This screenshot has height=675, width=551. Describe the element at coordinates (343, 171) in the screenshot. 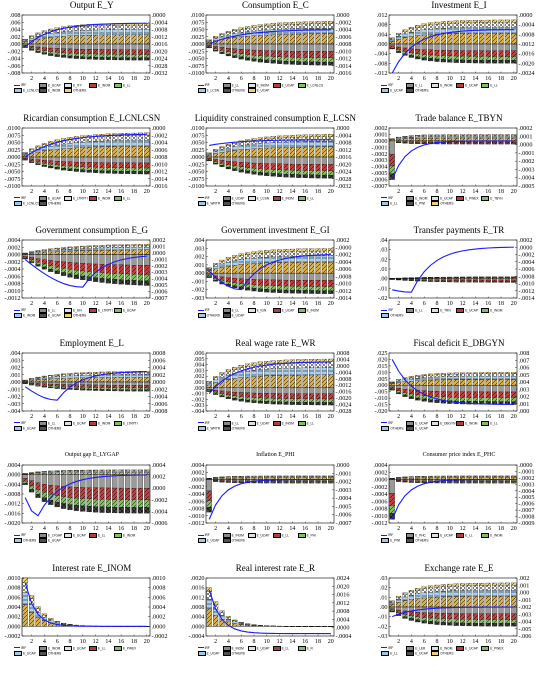

I see `y-tick-label-right: -.0024` at that location.